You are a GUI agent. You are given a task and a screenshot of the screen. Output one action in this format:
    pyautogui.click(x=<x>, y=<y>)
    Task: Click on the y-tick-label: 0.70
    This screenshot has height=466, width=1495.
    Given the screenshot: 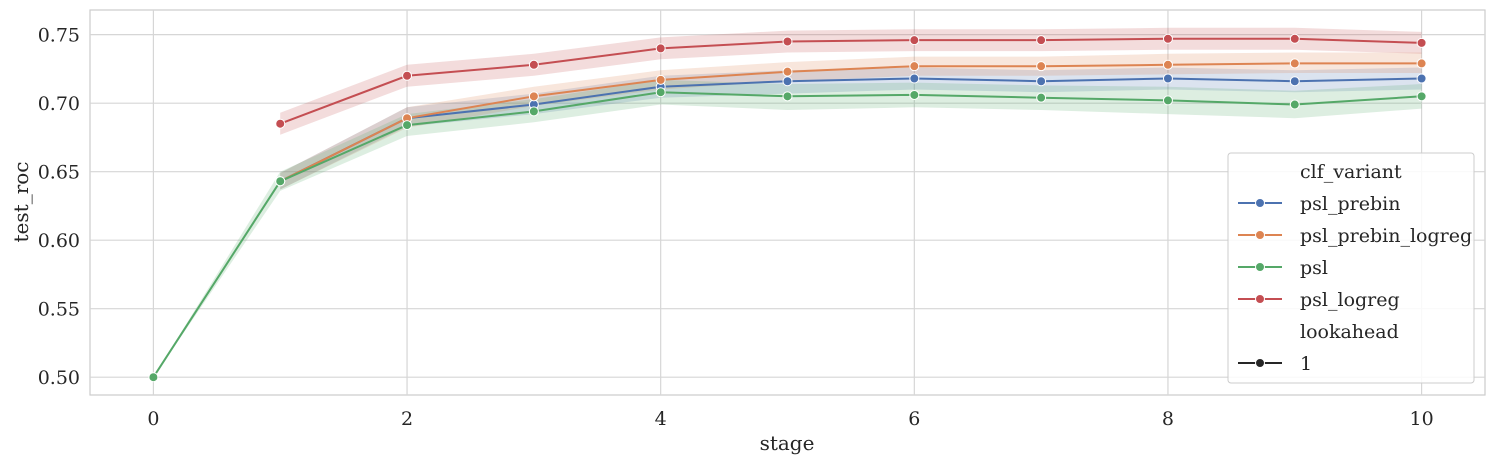 What is the action you would take?
    pyautogui.click(x=59, y=104)
    